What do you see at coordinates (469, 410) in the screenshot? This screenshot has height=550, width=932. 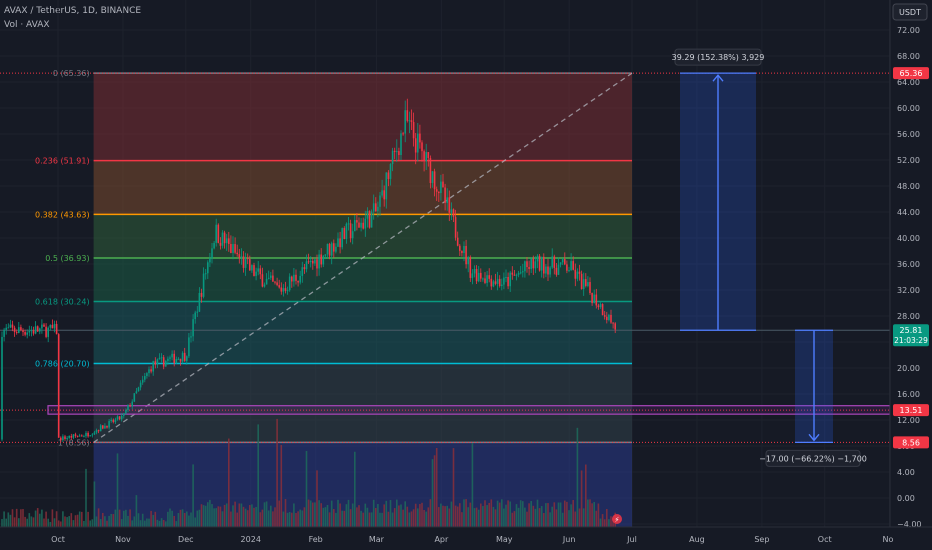 I see `support-zone-band` at bounding box center [469, 410].